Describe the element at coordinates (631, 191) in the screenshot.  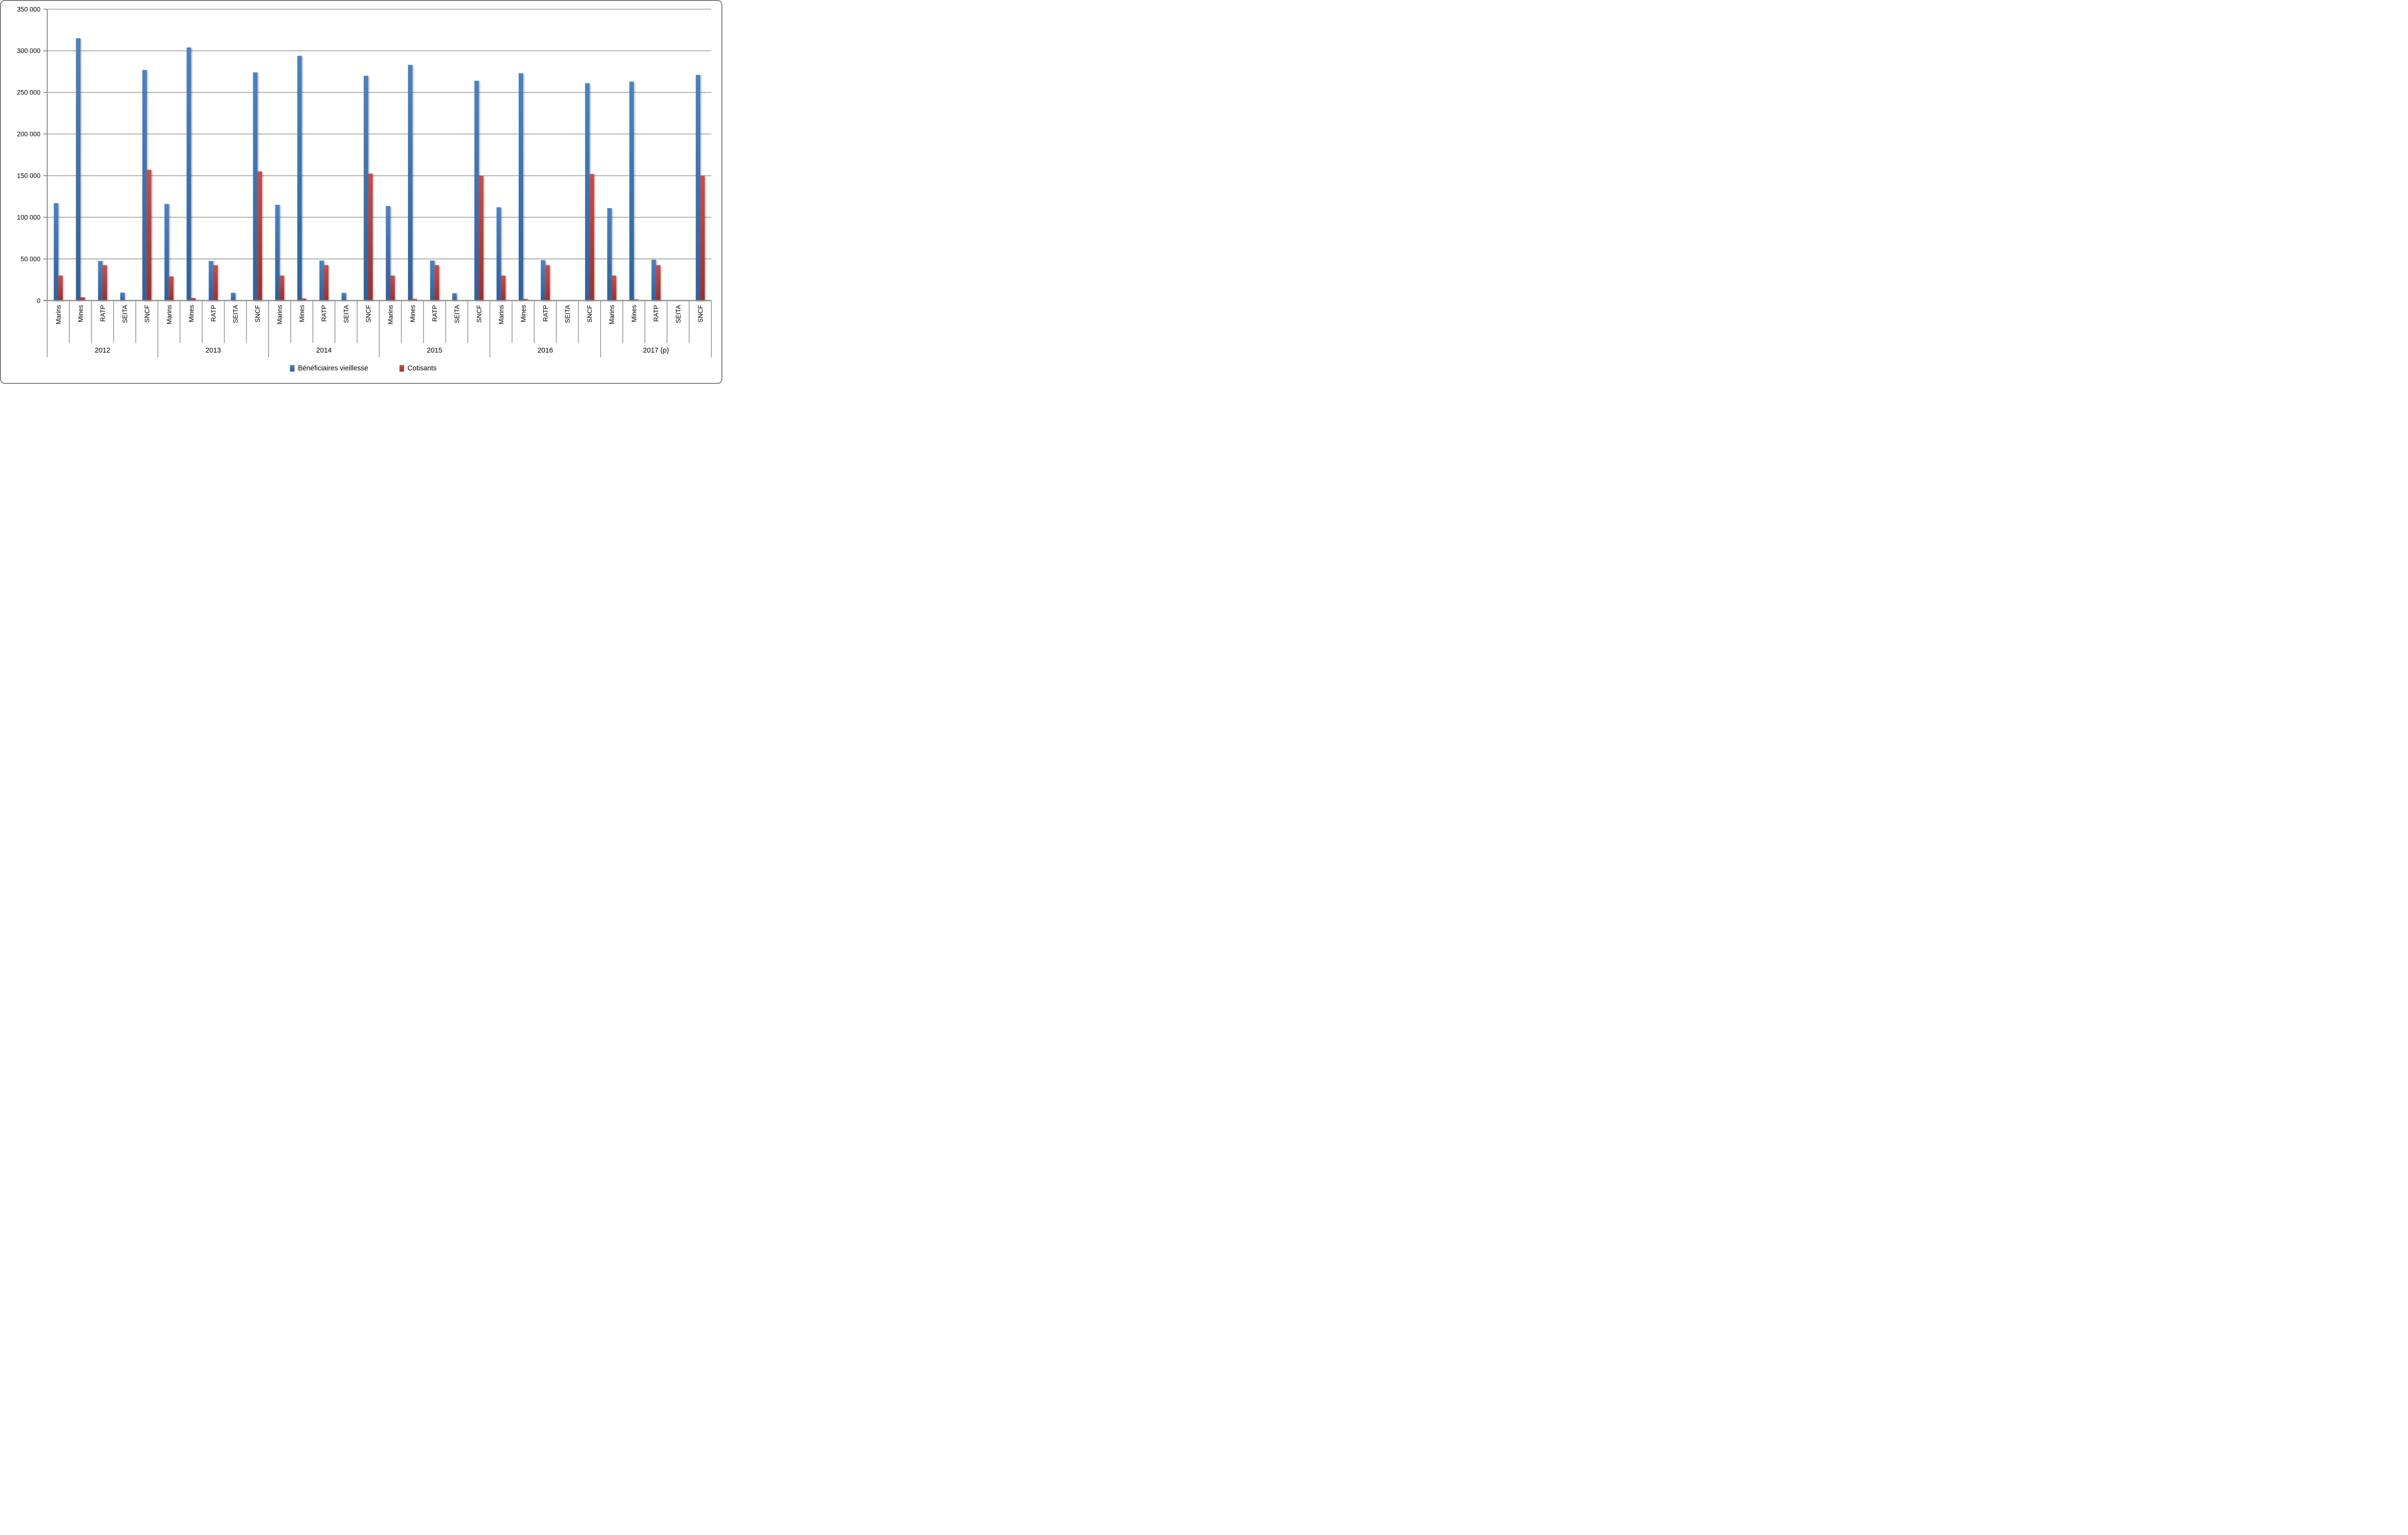
I see `bar-beneficiaires-vieillesse-2017-mines` at that location.